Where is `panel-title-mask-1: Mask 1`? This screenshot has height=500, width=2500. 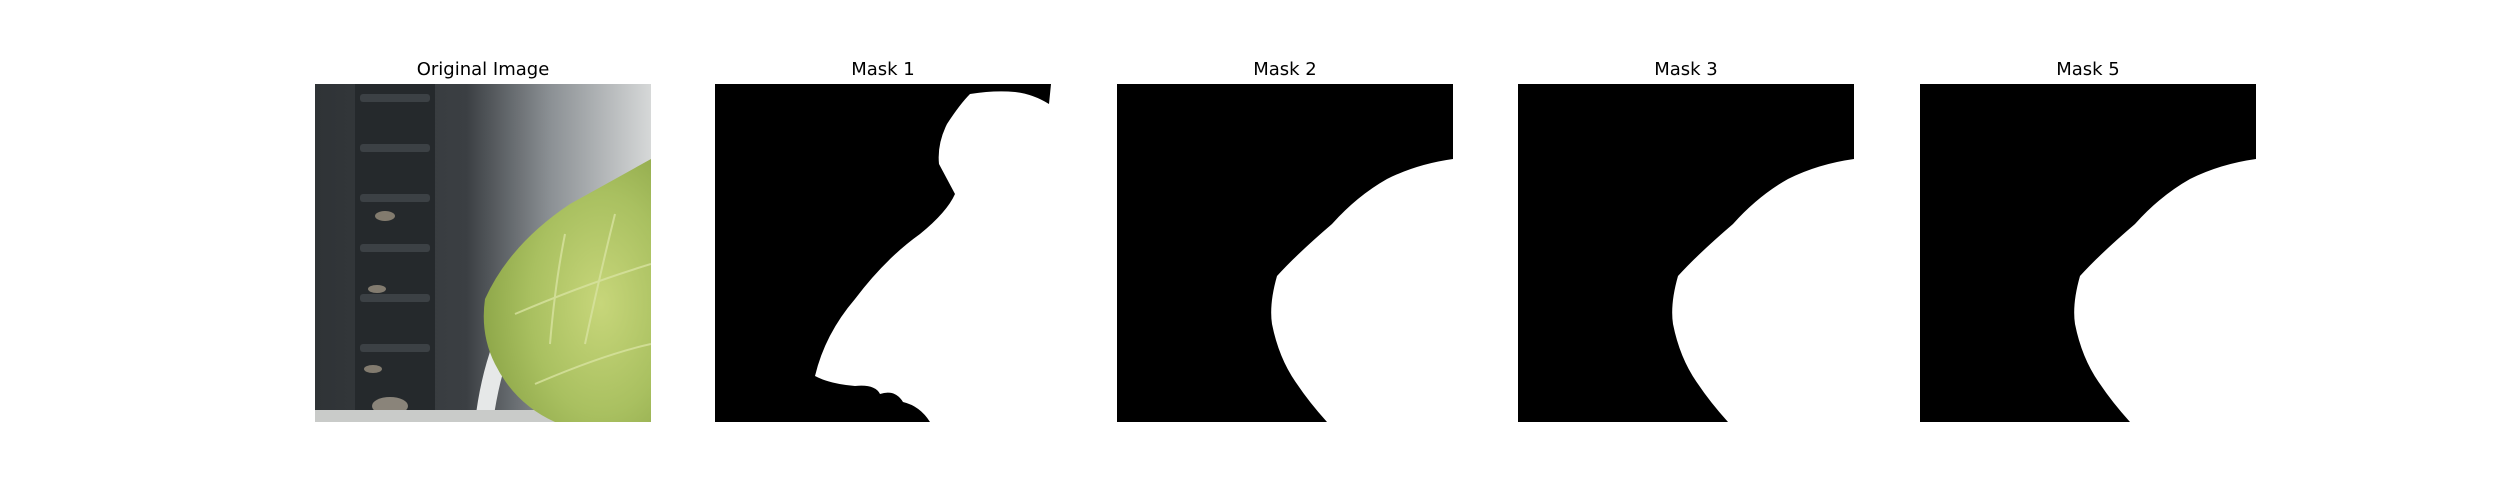 panel-title-mask-1: Mask 1 is located at coordinates (883, 69).